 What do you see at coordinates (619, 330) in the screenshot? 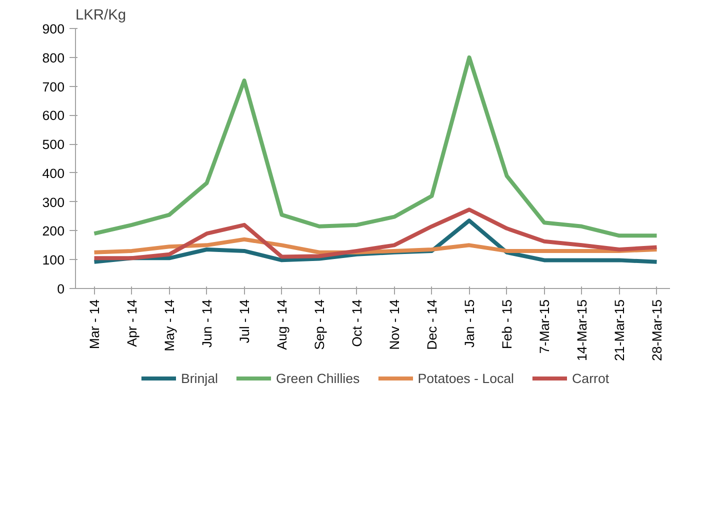
I see `x-tick-label: 21-Mar-15` at bounding box center [619, 330].